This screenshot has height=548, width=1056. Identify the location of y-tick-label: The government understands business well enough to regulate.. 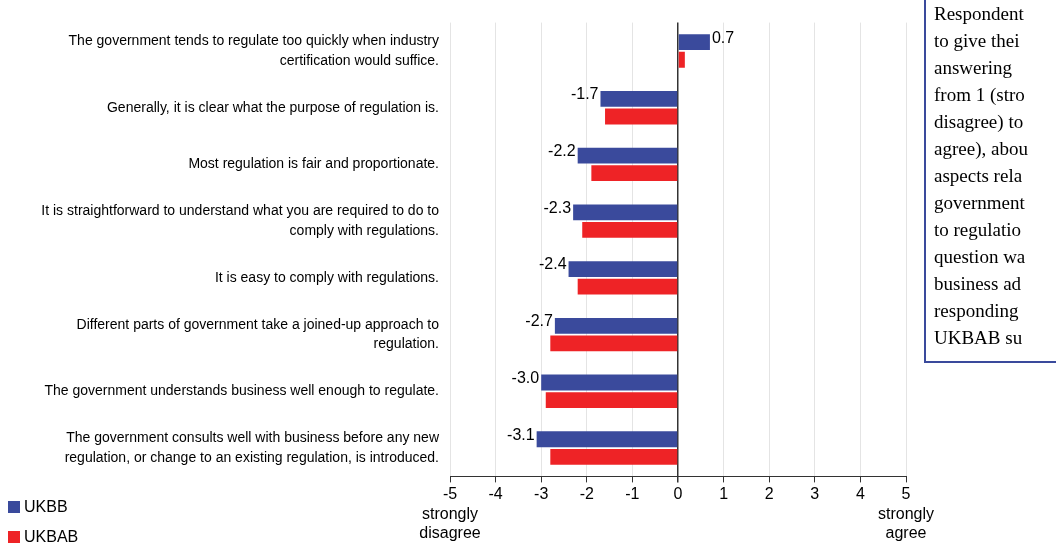
(241, 390).